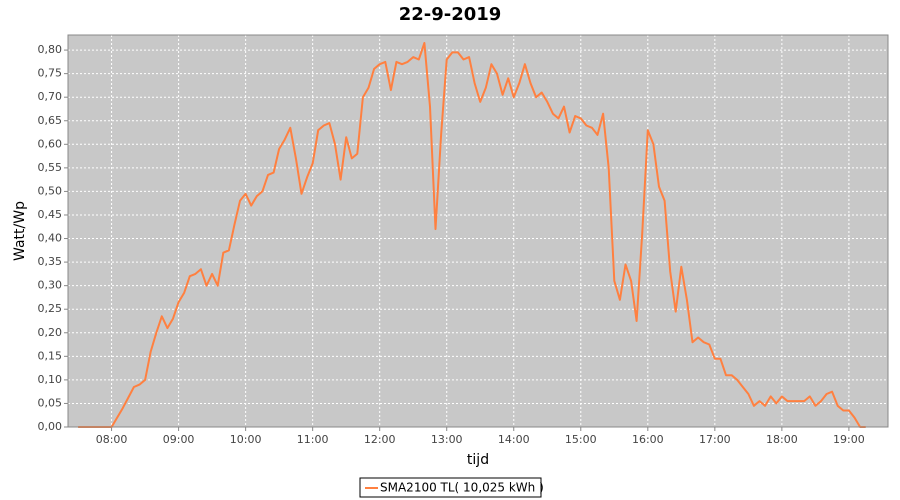 The image size is (900, 500). I want to click on y-tick-label: 0,60, so click(50, 143).